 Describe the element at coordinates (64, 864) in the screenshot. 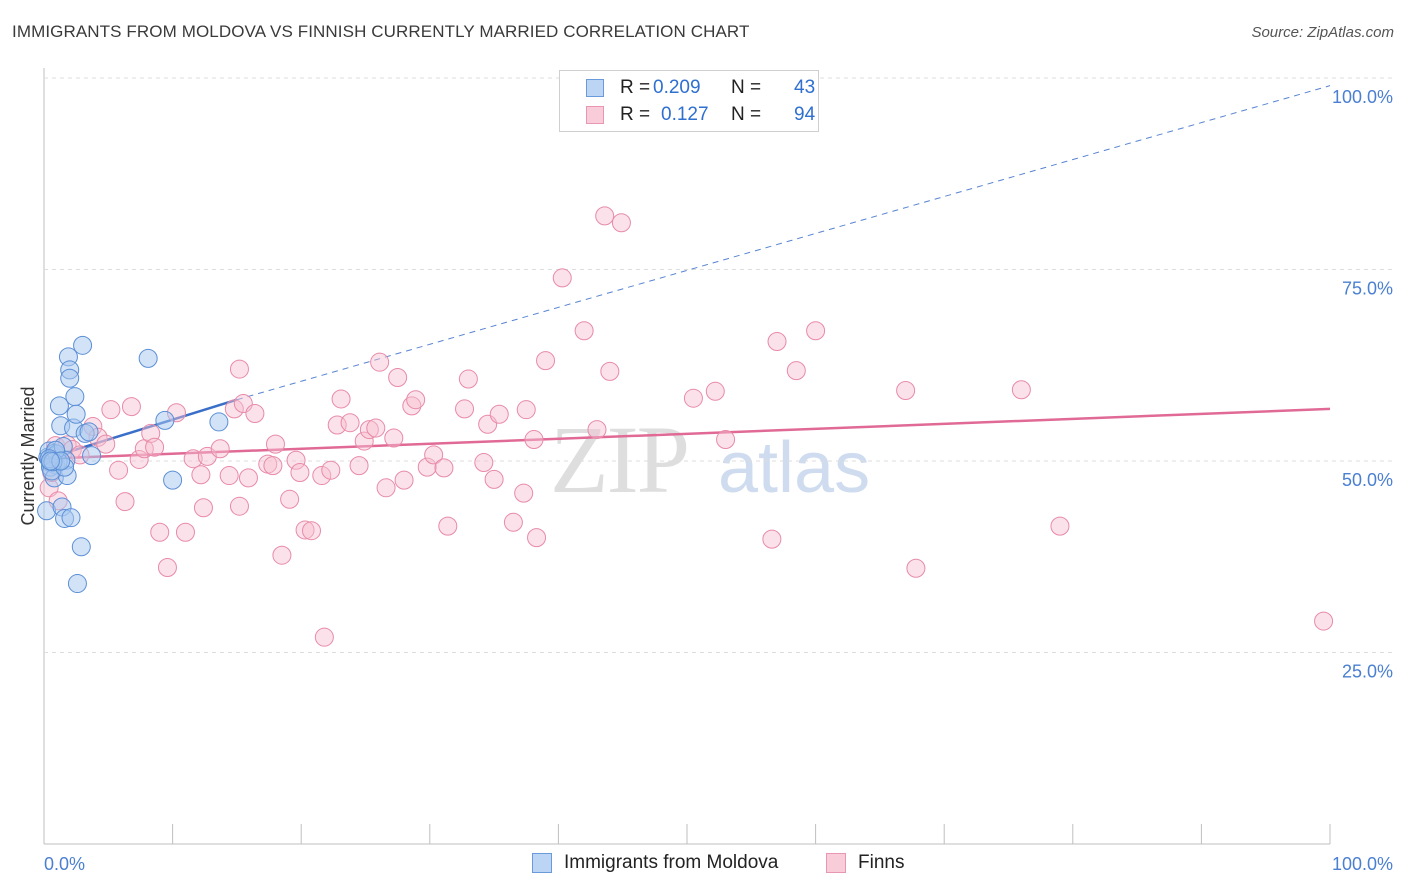

I see `x-tick-label-min: 0.0%` at that location.